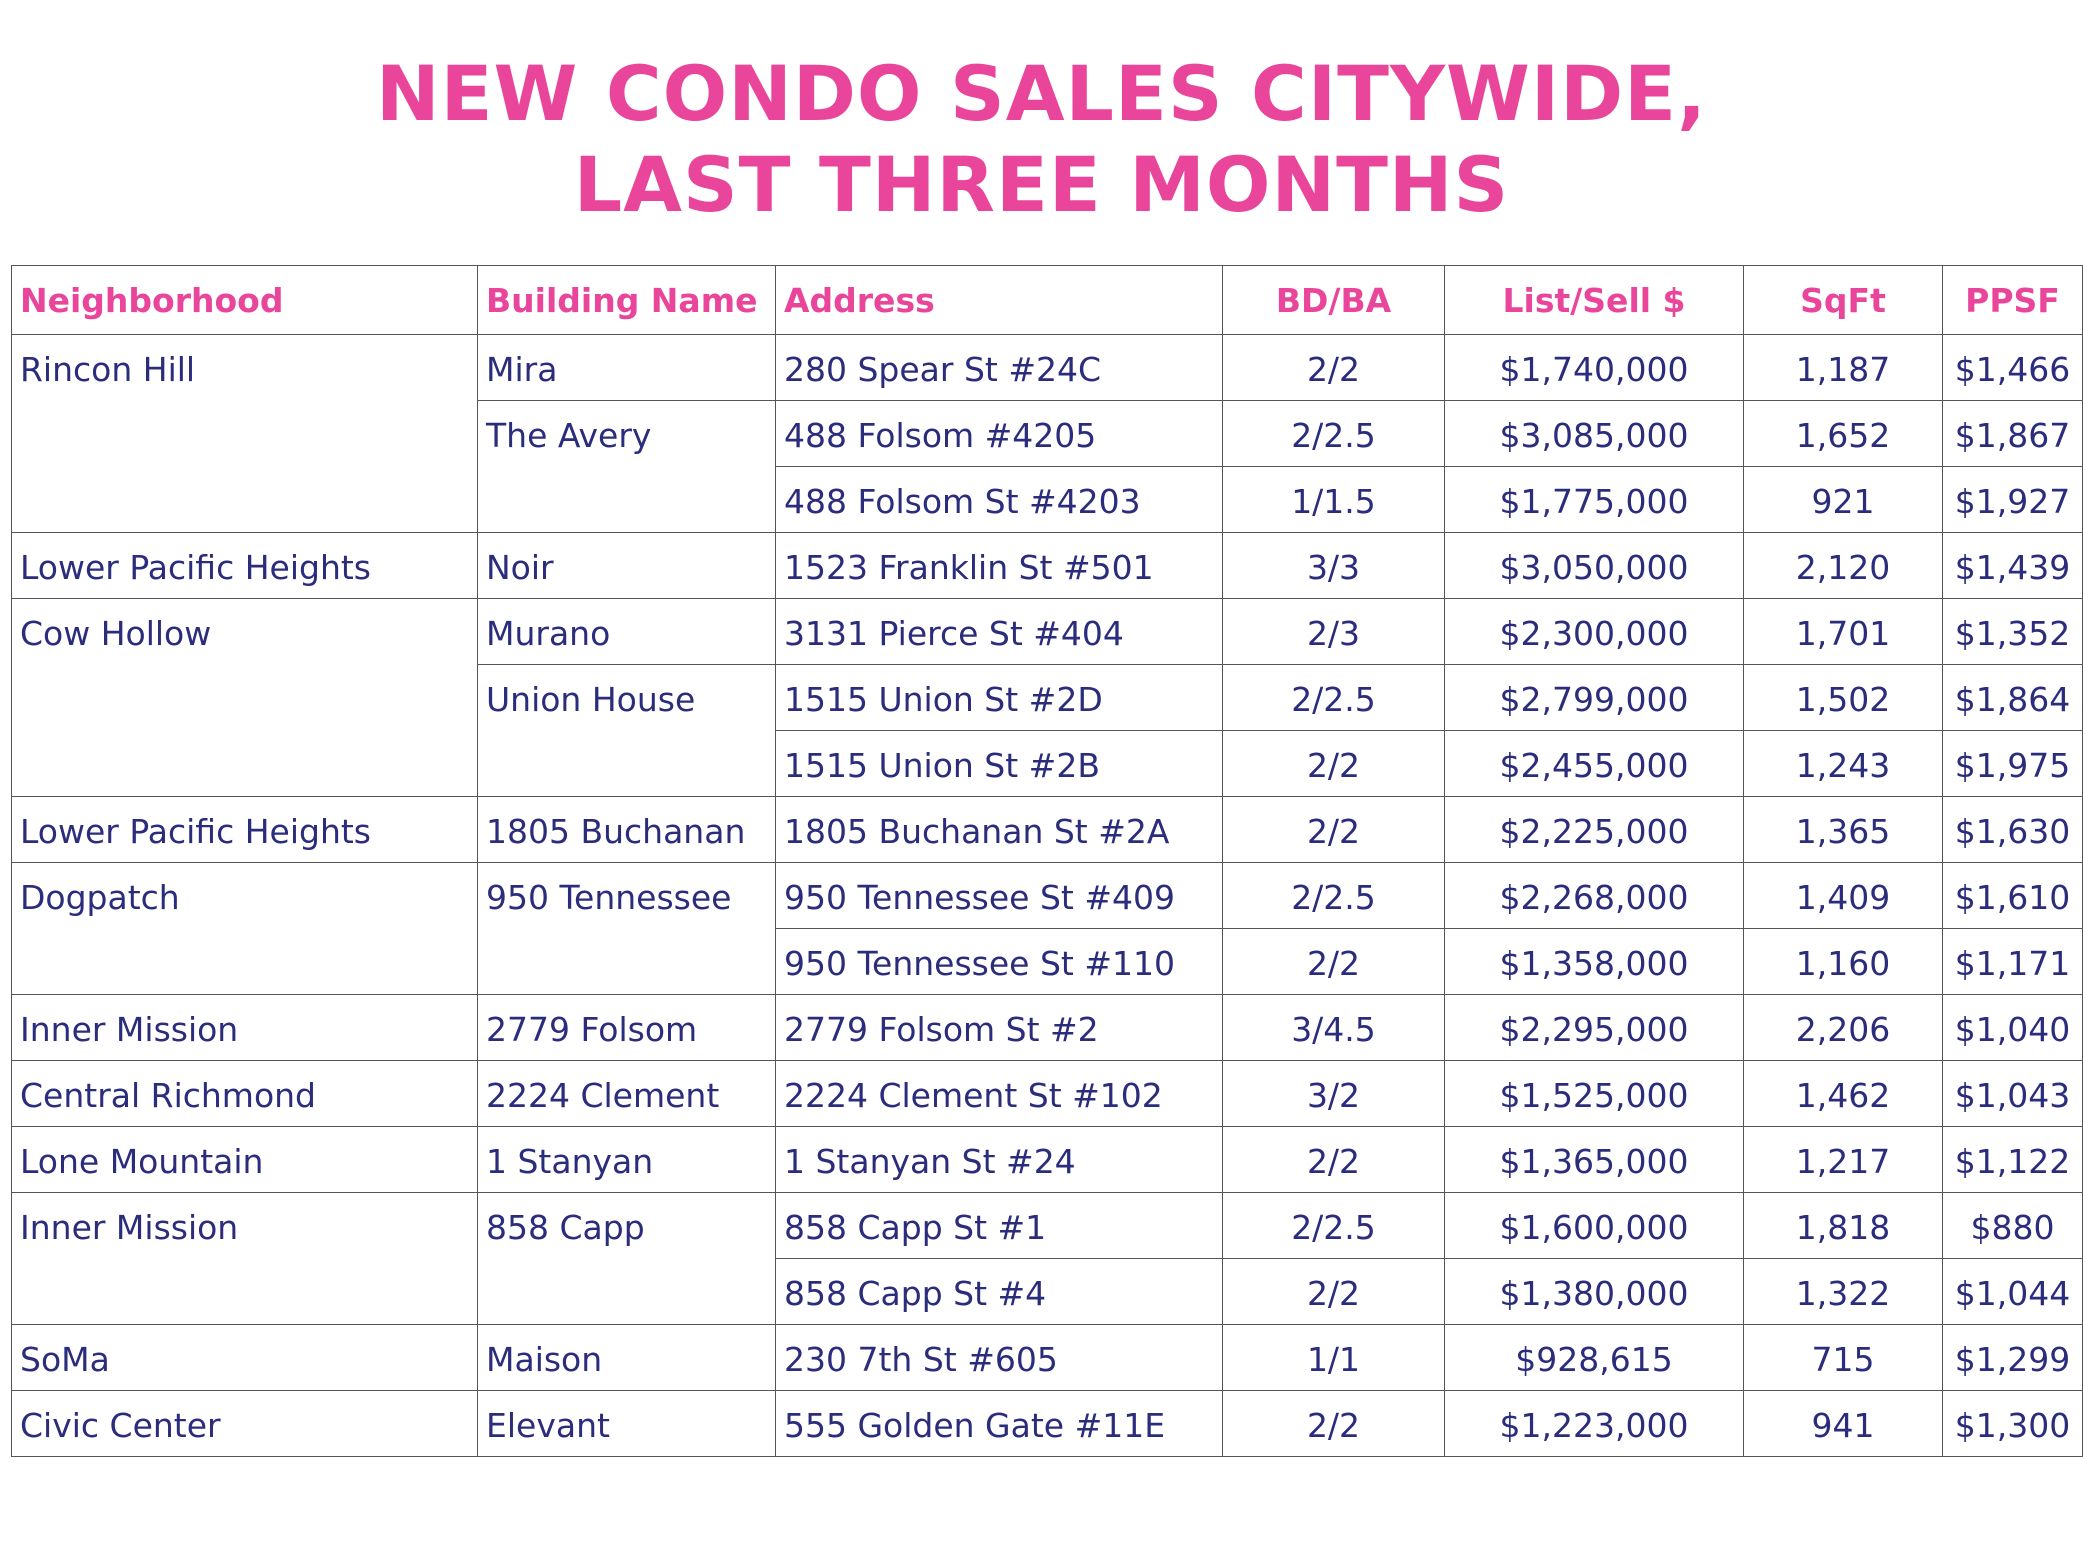  Describe the element at coordinates (1594, 565) in the screenshot. I see `list-sell-price-cell: $3,050,000` at that location.